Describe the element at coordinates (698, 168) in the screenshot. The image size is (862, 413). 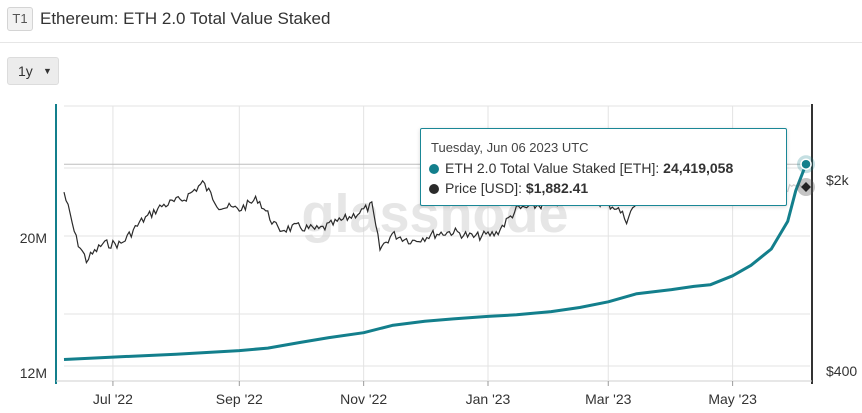
I see `tooltip-value: 24,419,058` at that location.